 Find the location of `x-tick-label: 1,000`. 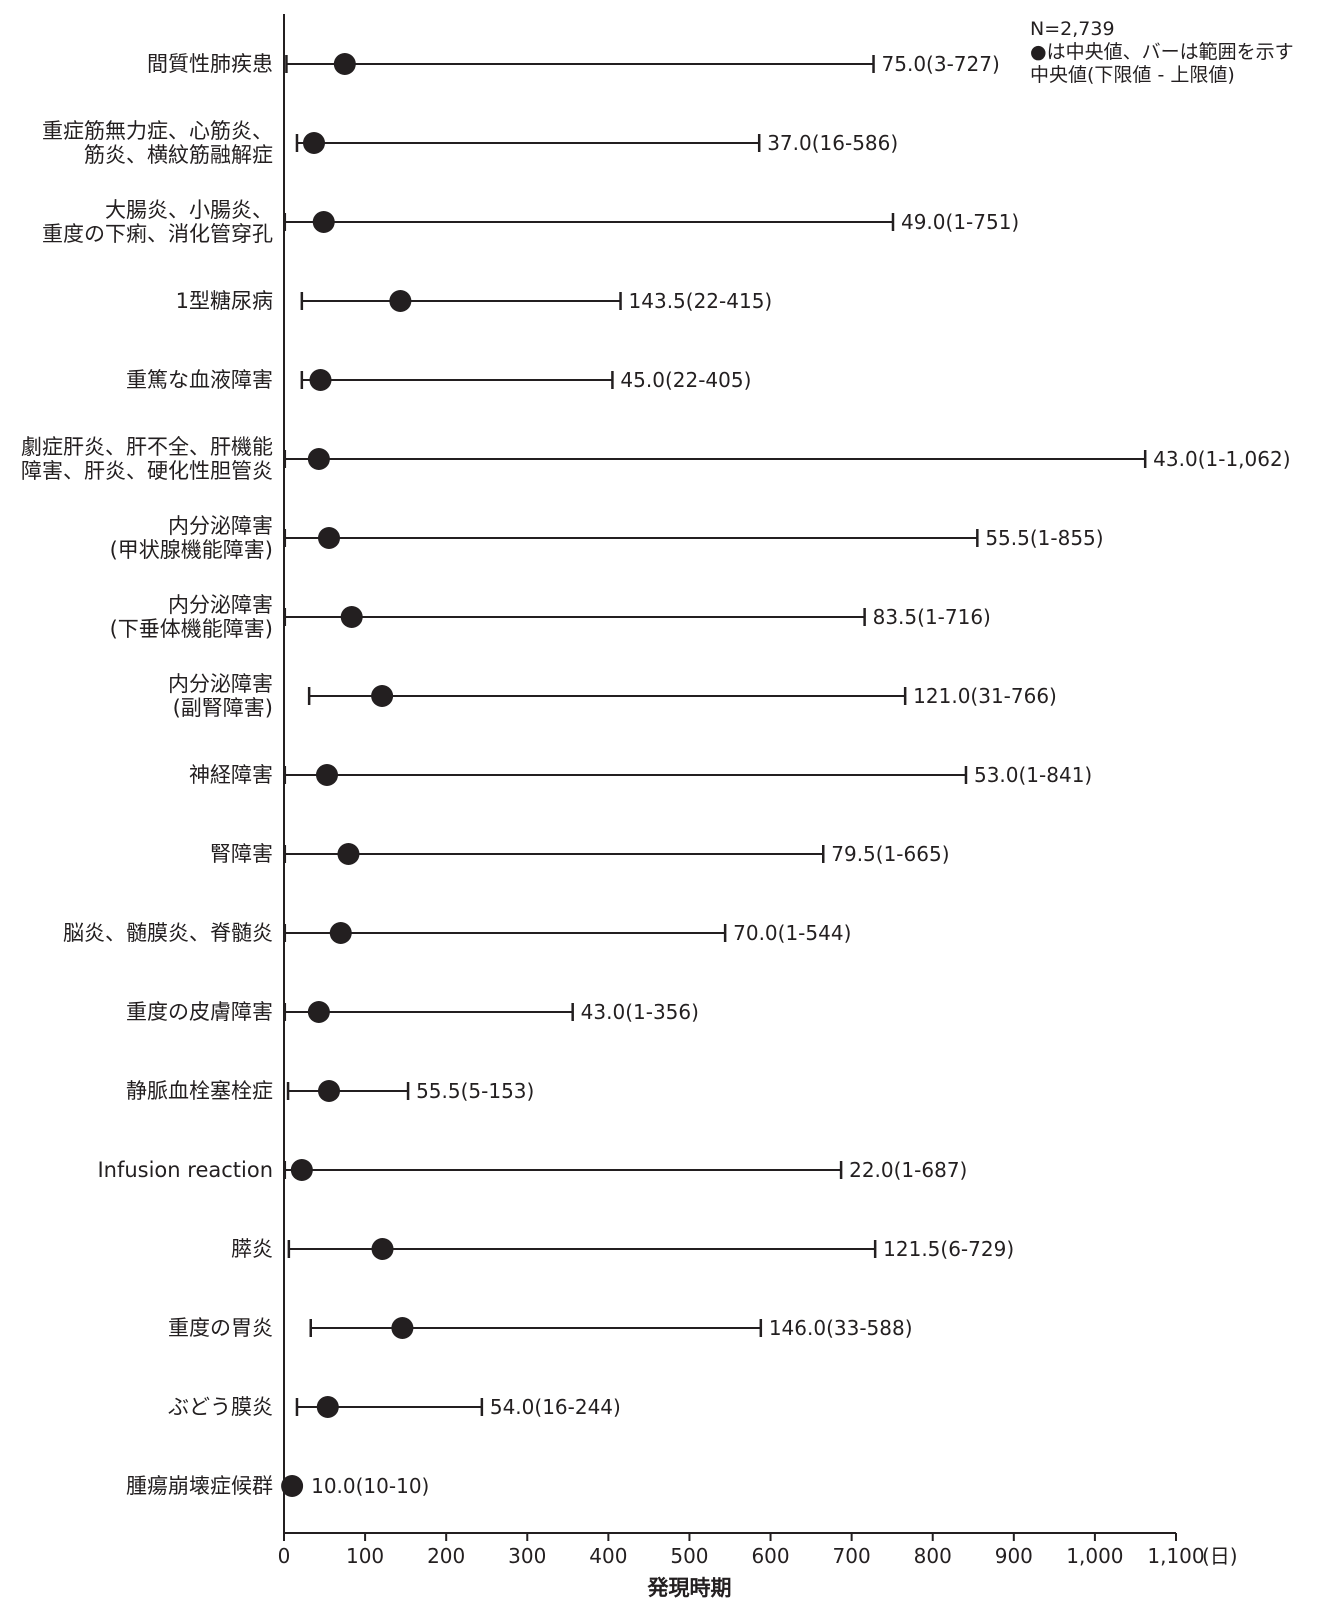

x-tick-label: 1,000 is located at coordinates (1094, 1556).